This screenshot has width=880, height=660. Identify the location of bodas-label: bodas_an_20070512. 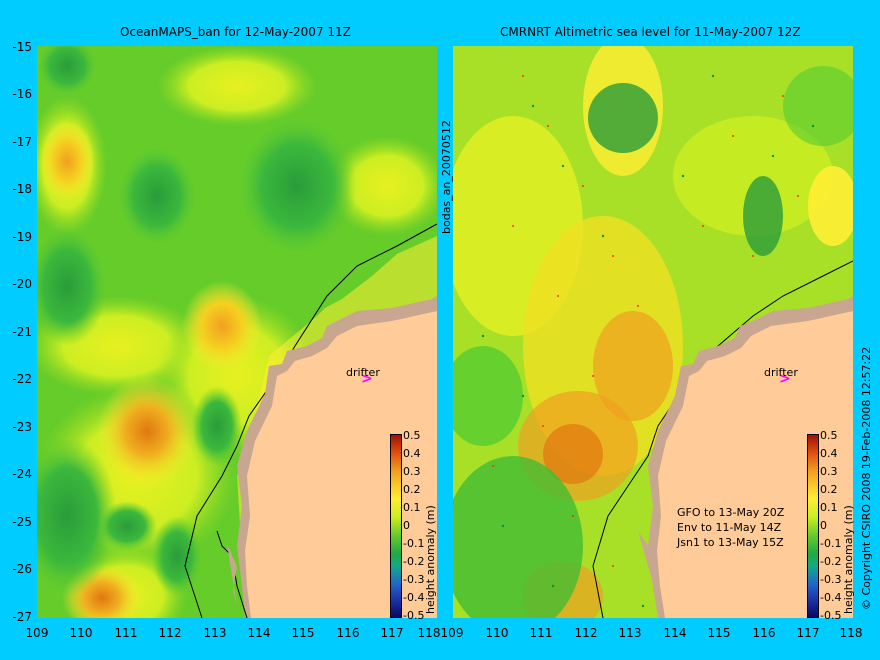
(446, 177).